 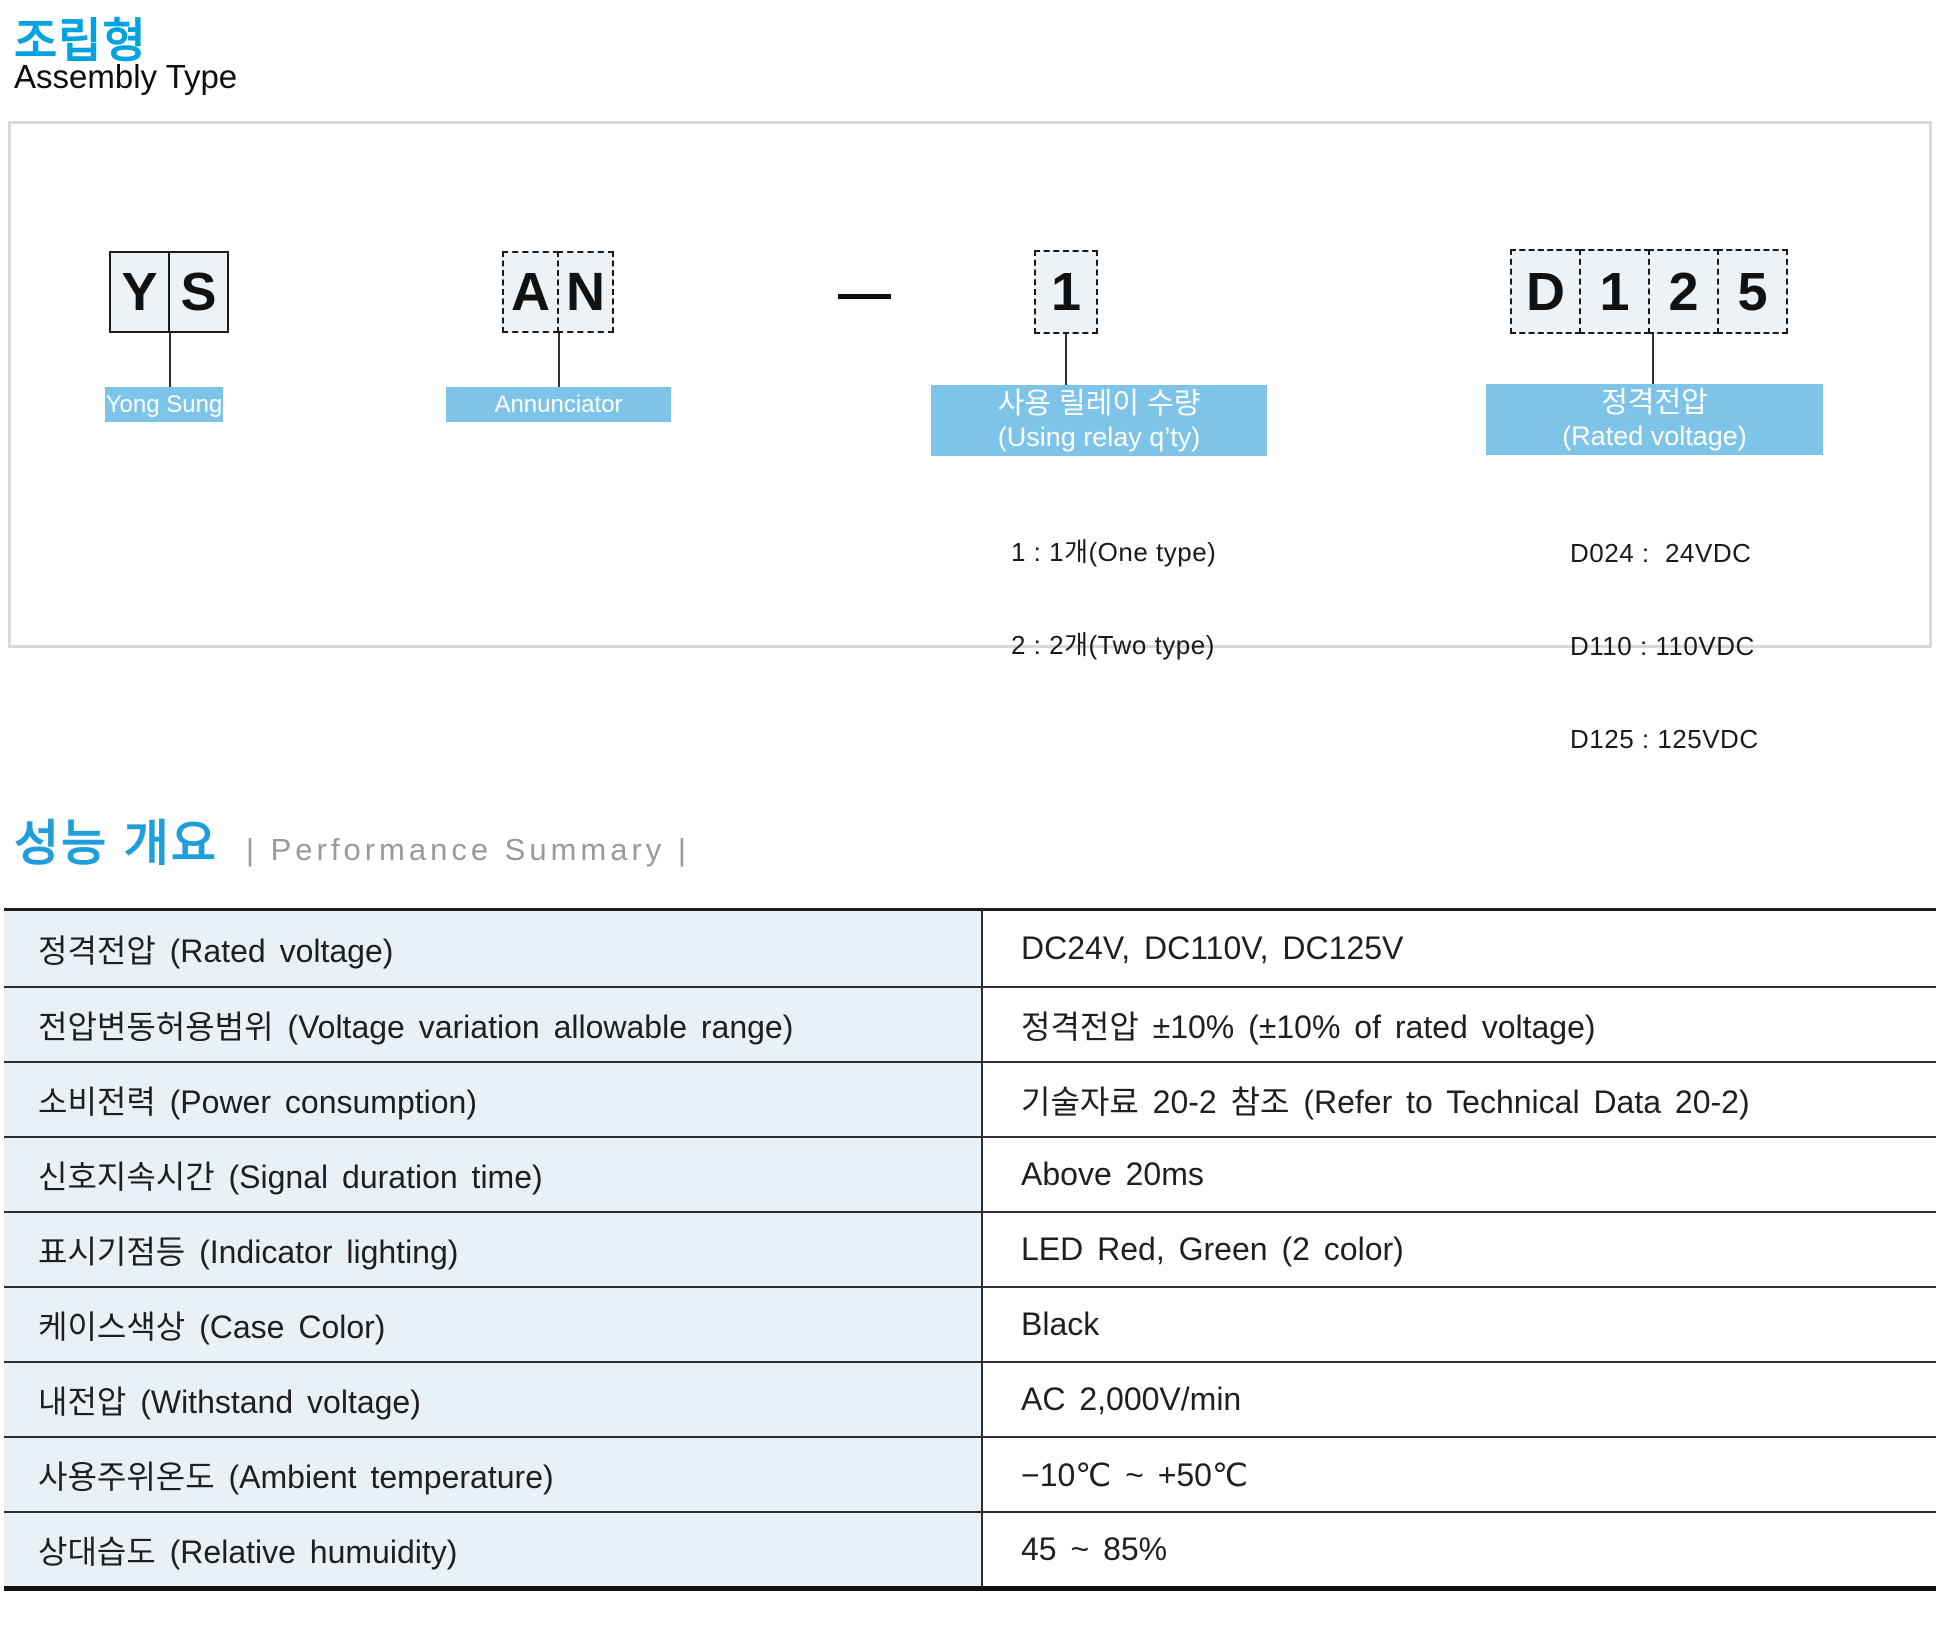 What do you see at coordinates (493, 948) in the screenshot?
I see `row-label-cell: 정격전압 (Rated voltage)` at bounding box center [493, 948].